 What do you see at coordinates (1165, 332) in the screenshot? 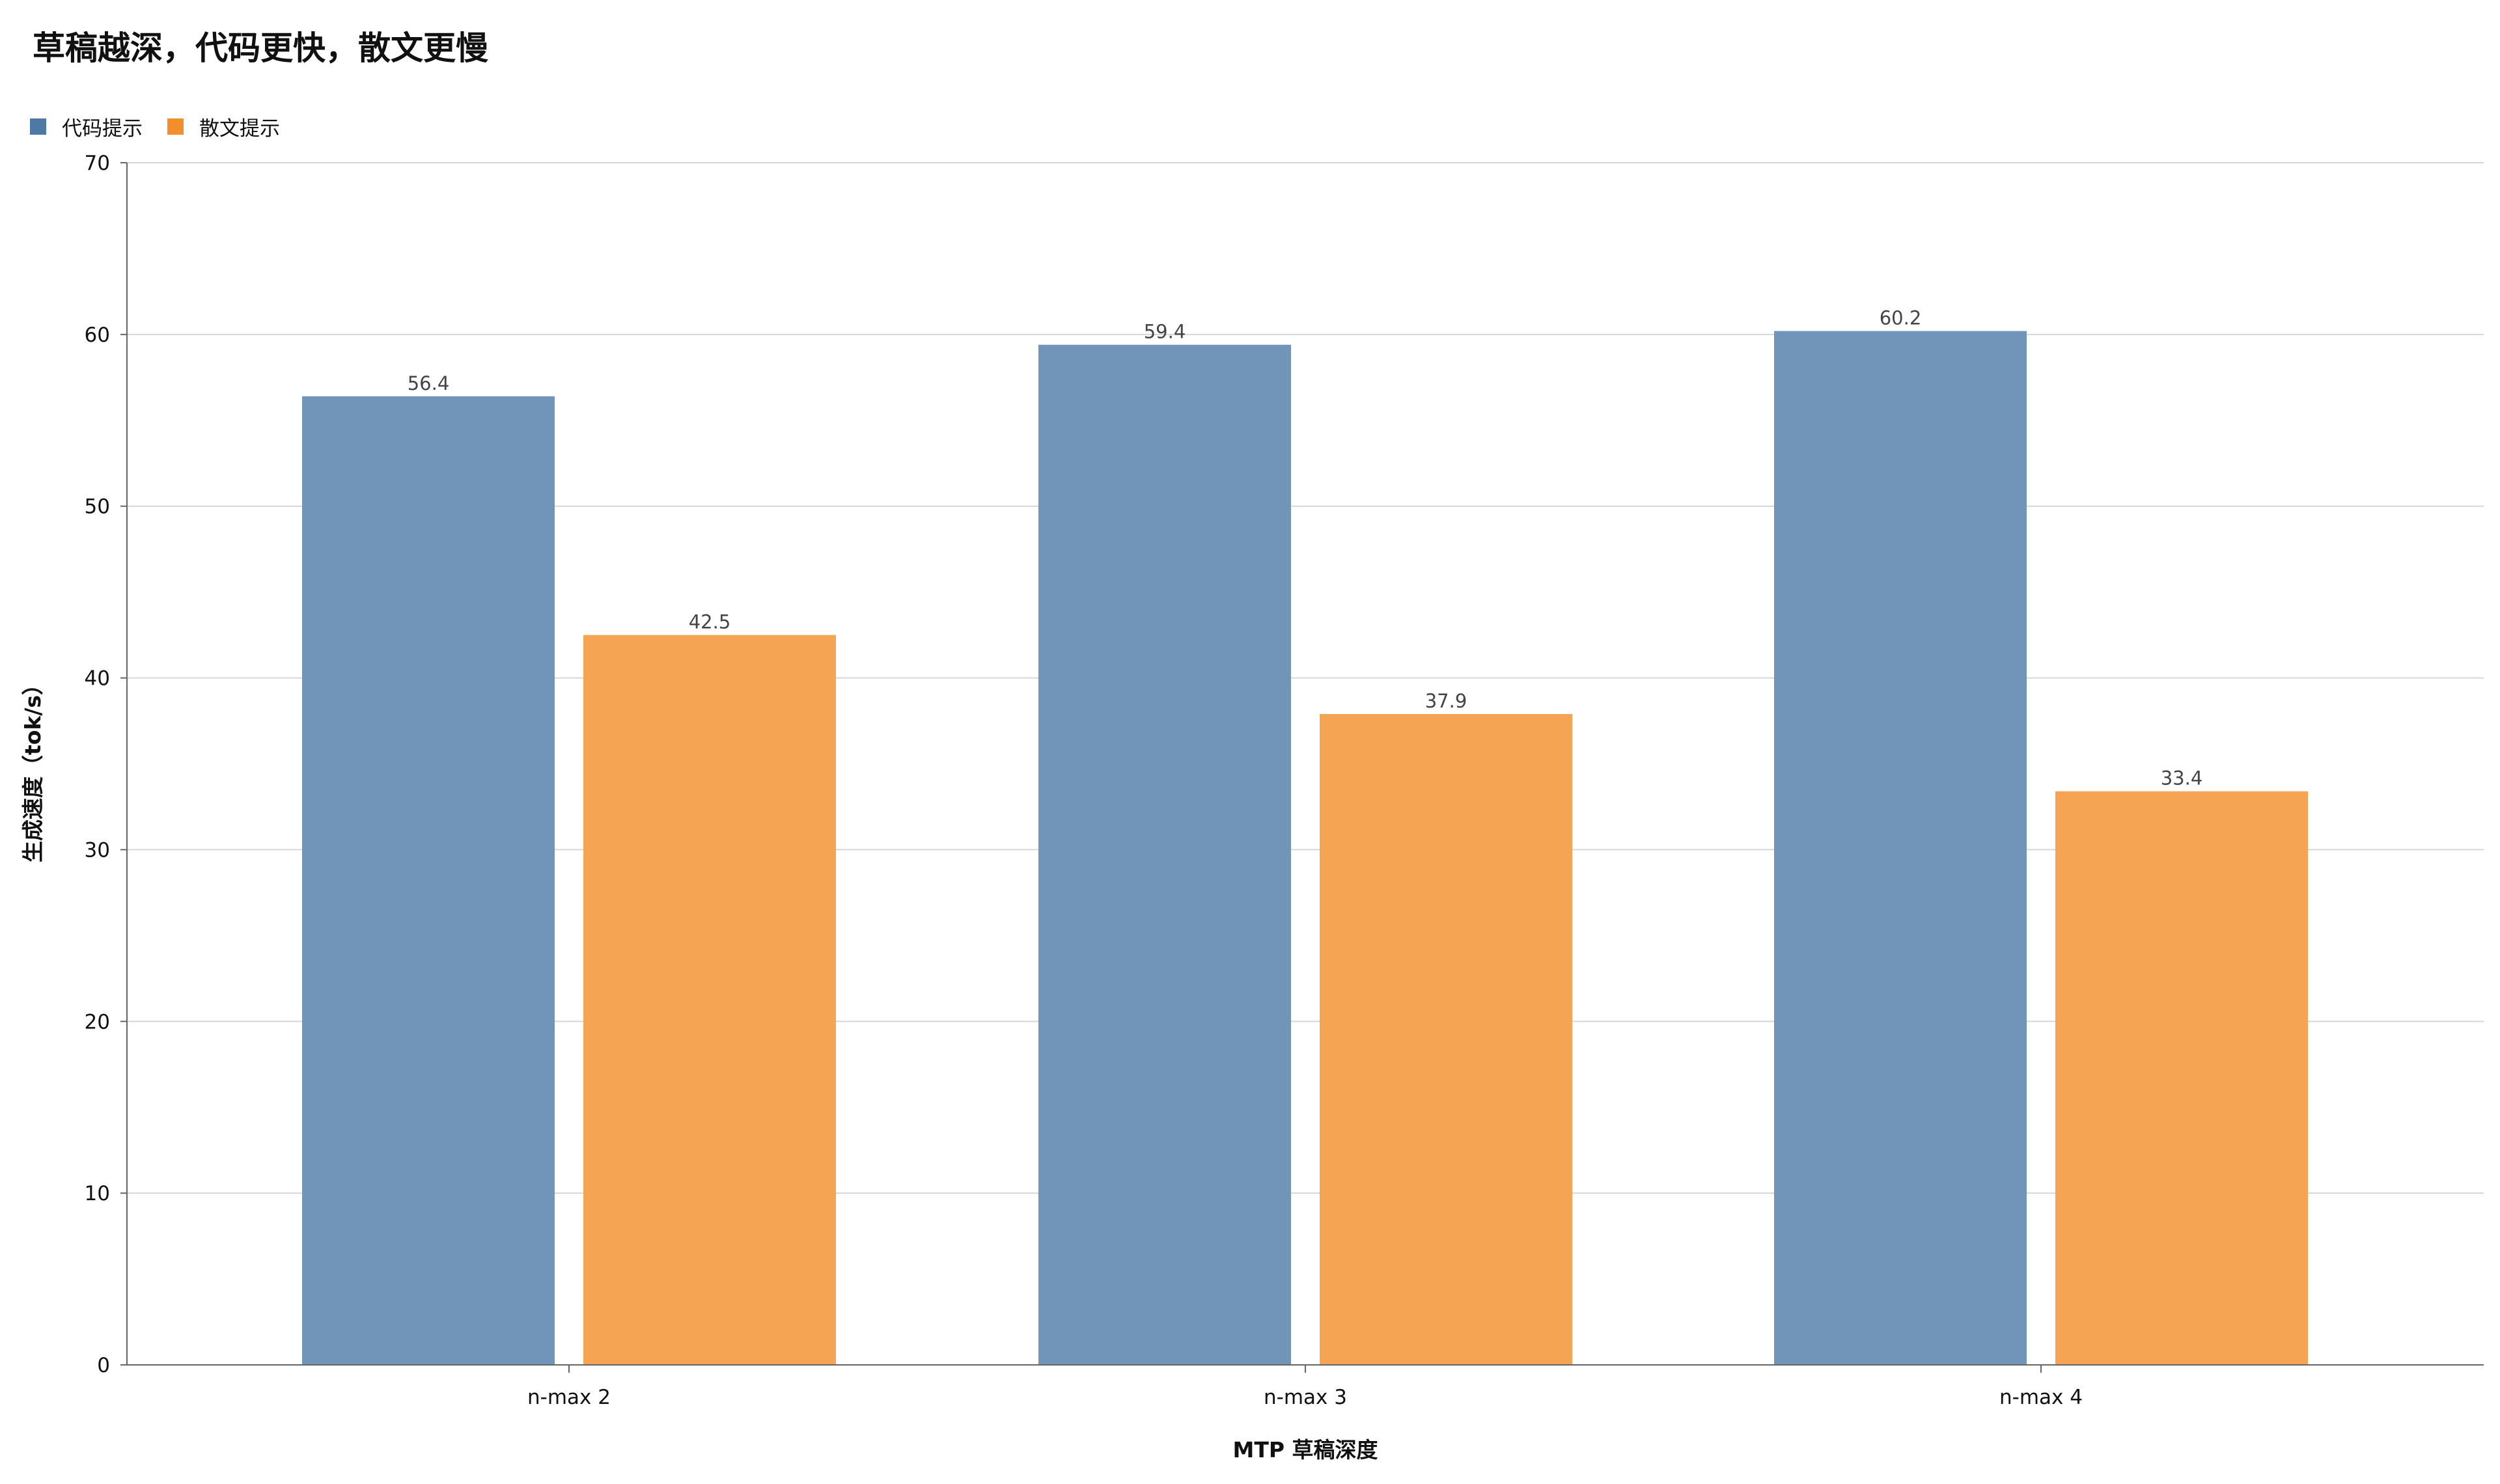
I see `bar-value-label: 59.4` at bounding box center [1165, 332].